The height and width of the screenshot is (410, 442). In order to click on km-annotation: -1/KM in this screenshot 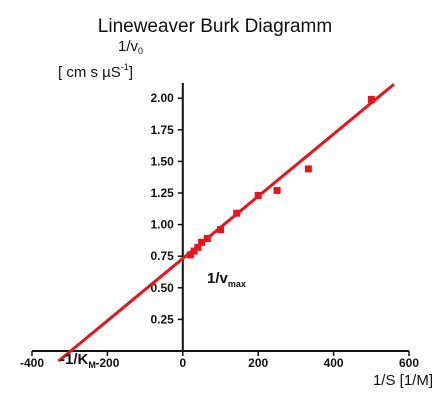, I will do `click(78, 360)`.